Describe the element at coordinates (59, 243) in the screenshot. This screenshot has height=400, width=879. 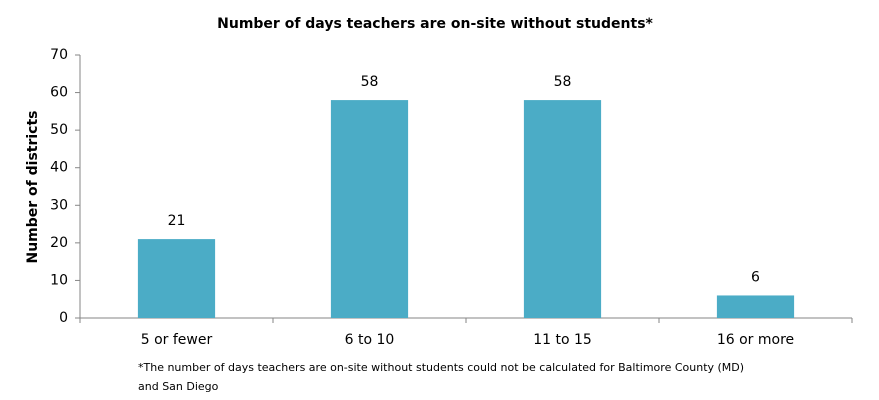
I see `y-tick-label: 20` at that location.